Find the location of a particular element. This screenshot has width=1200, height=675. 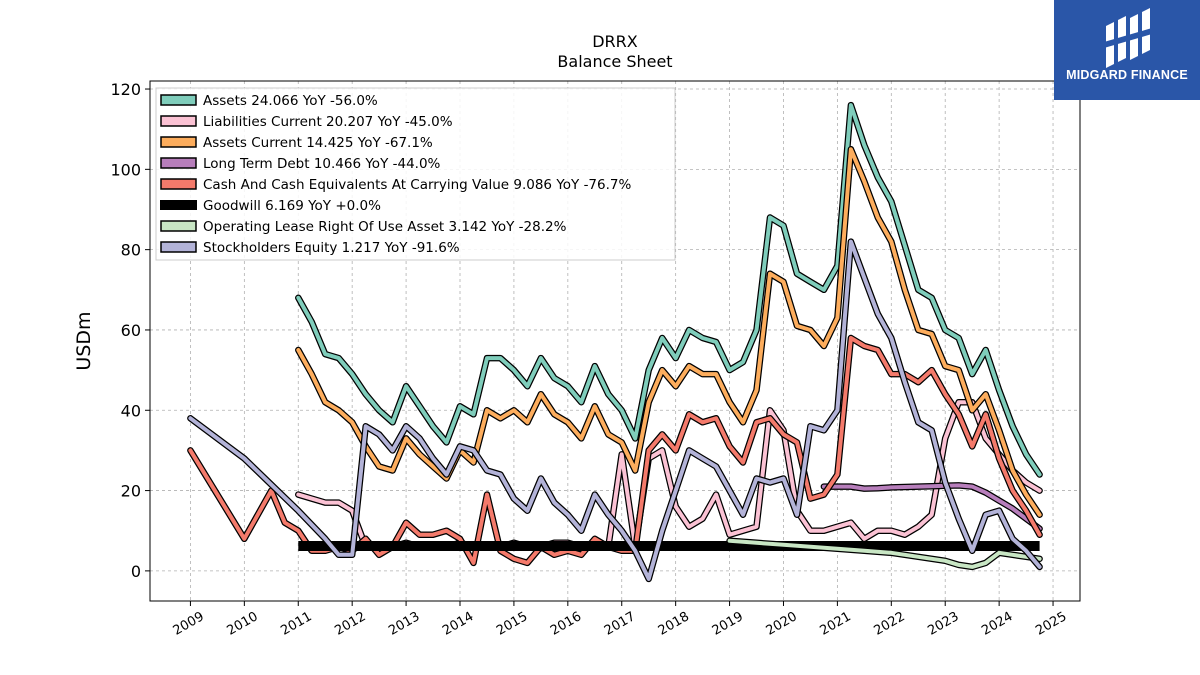

x-tick-label: 2017 is located at coordinates (620, 624).